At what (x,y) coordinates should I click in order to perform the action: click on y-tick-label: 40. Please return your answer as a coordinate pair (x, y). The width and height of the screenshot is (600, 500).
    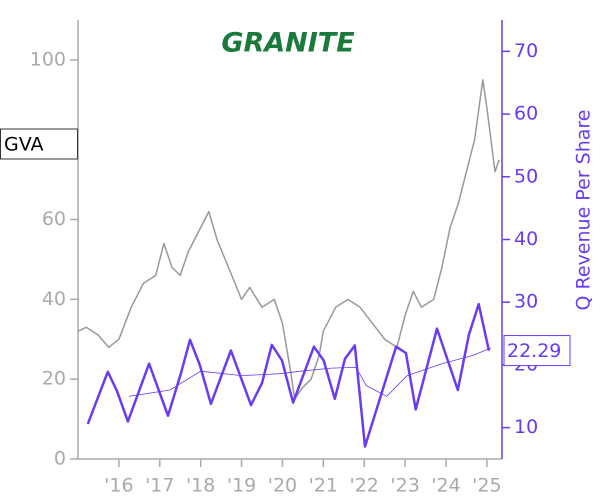
    Looking at the image, I should click on (54, 299).